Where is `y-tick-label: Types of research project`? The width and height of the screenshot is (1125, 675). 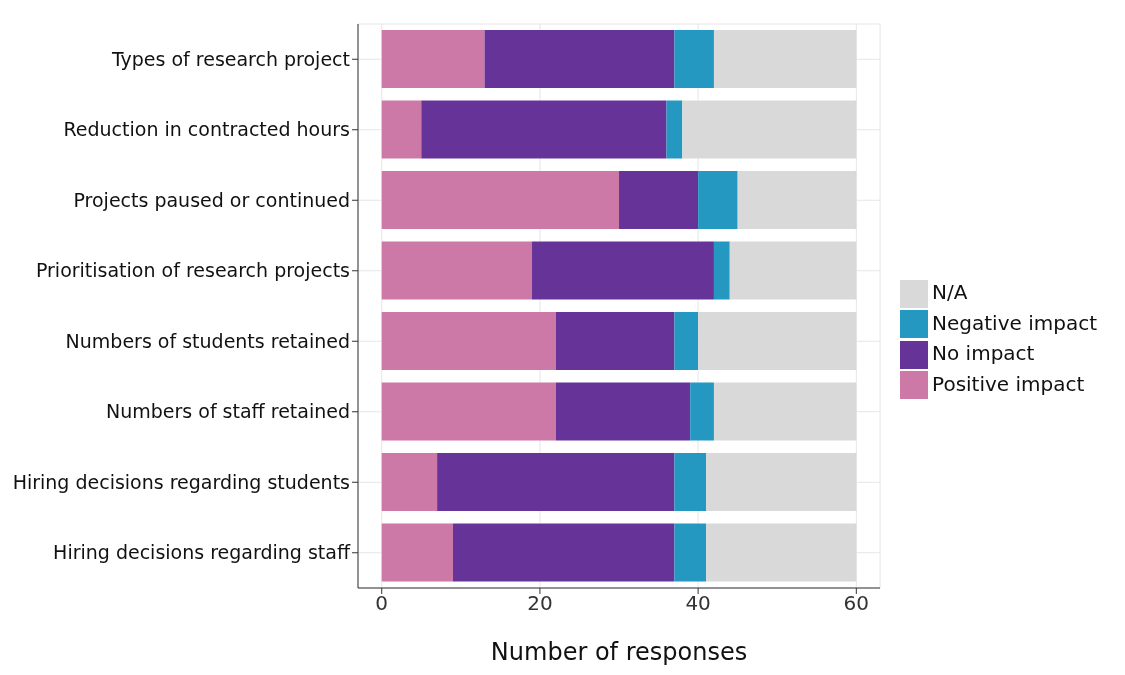
y-tick-label: Types of research project is located at coordinates (230, 58).